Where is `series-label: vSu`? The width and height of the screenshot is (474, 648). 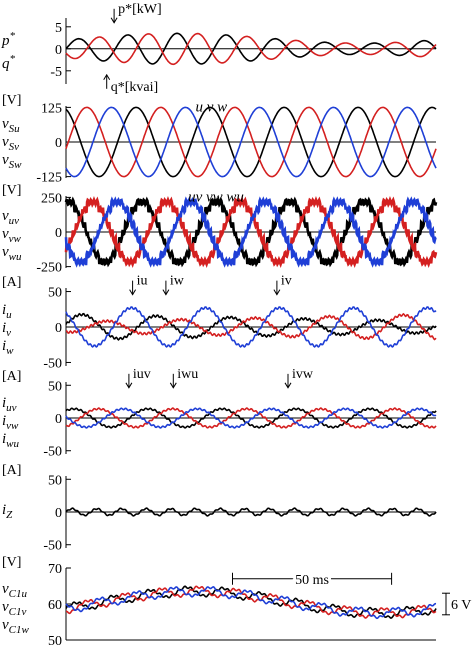 series-label: vSu is located at coordinates (11, 125).